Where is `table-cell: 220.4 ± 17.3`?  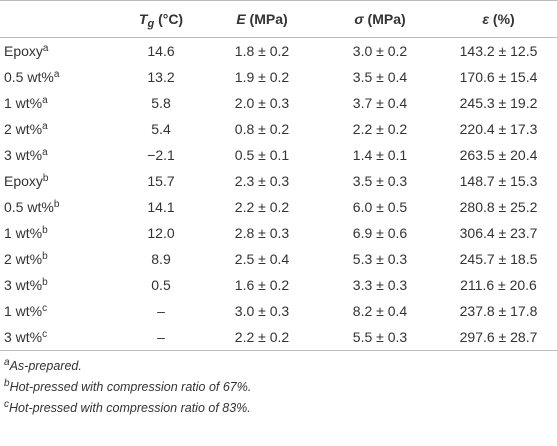 table-cell: 220.4 ± 17.3 is located at coordinates (498, 129).